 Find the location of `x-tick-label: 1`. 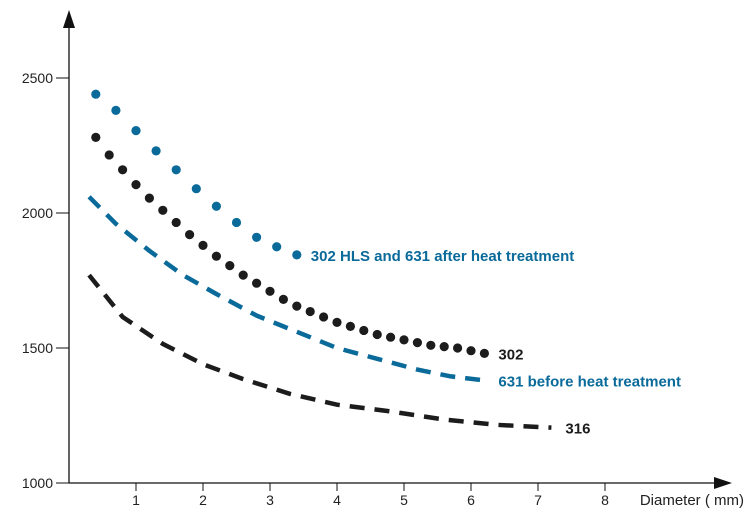

x-tick-label: 1 is located at coordinates (136, 500).